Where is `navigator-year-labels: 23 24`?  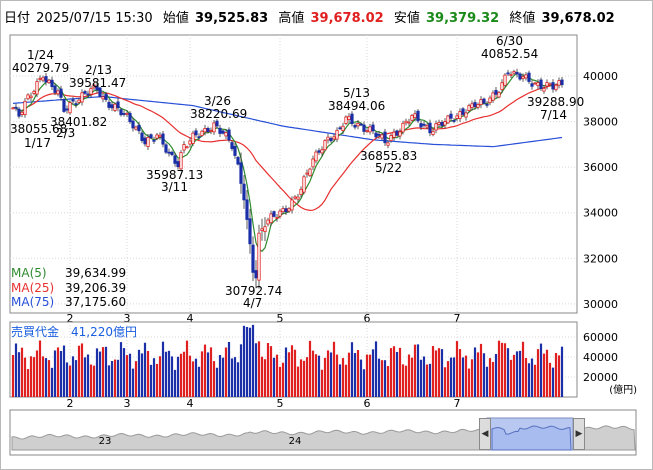 navigator-year-labels: 23 24 is located at coordinates (200, 441).